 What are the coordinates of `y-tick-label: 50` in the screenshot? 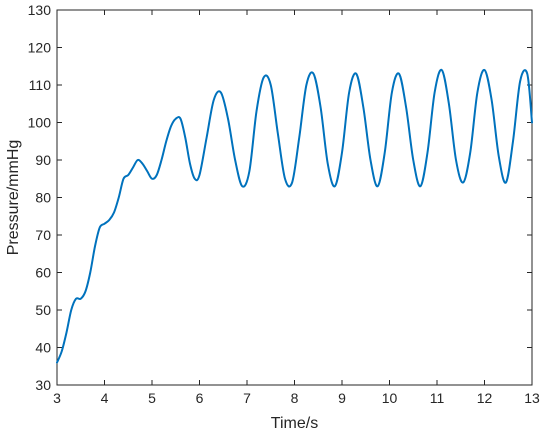 It's located at (43, 310).